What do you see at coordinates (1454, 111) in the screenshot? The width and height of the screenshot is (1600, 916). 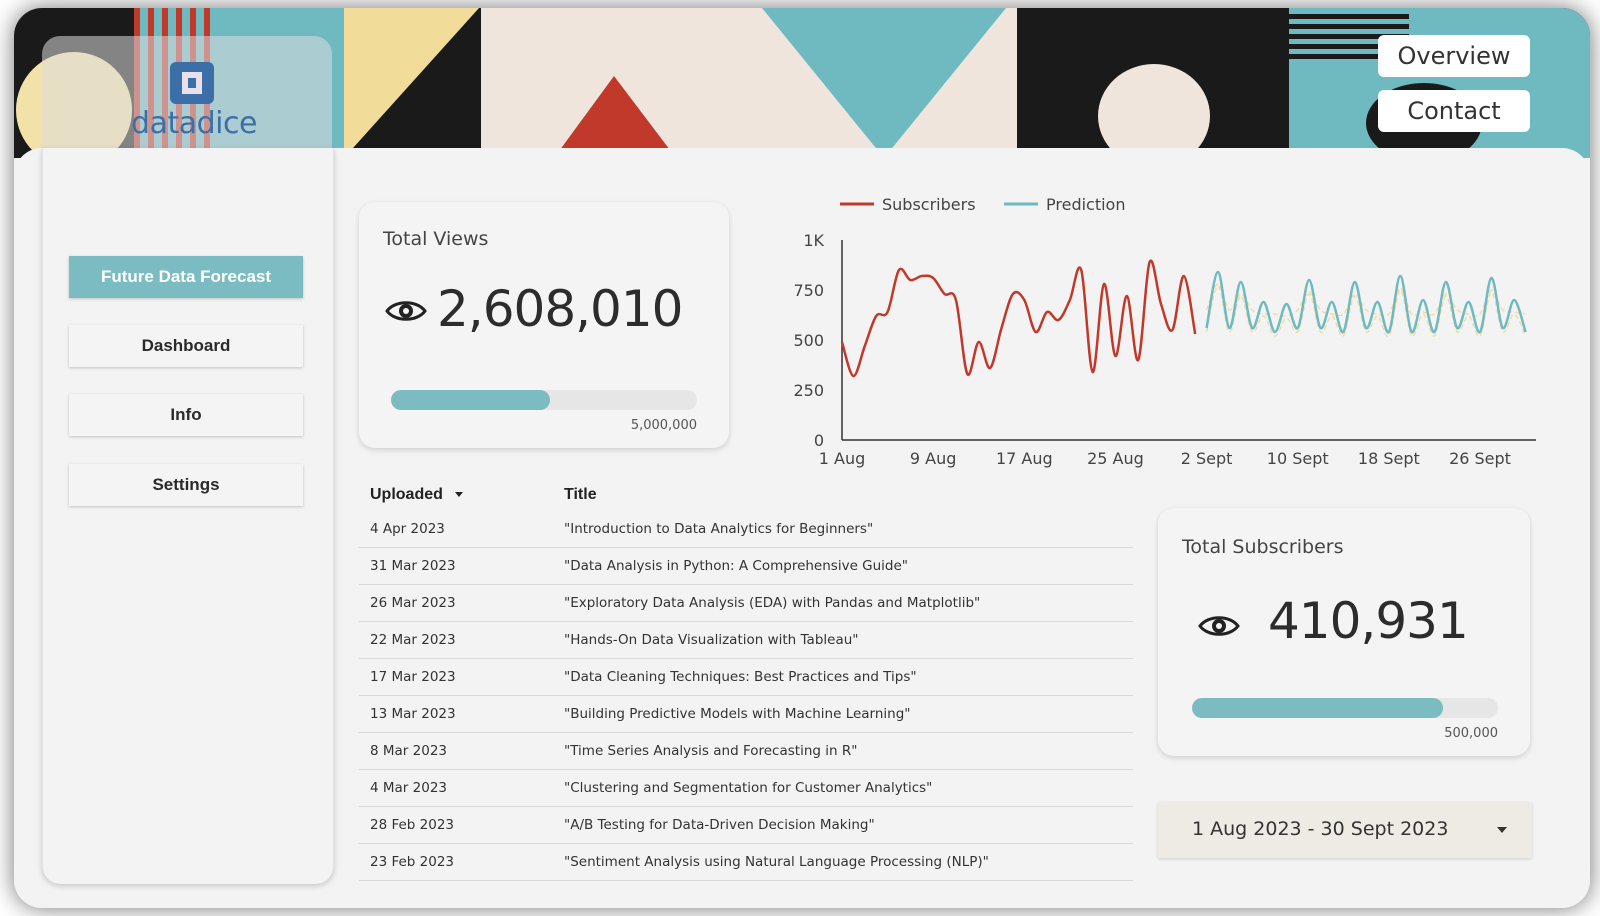 I see `contact-button: Contact` at bounding box center [1454, 111].